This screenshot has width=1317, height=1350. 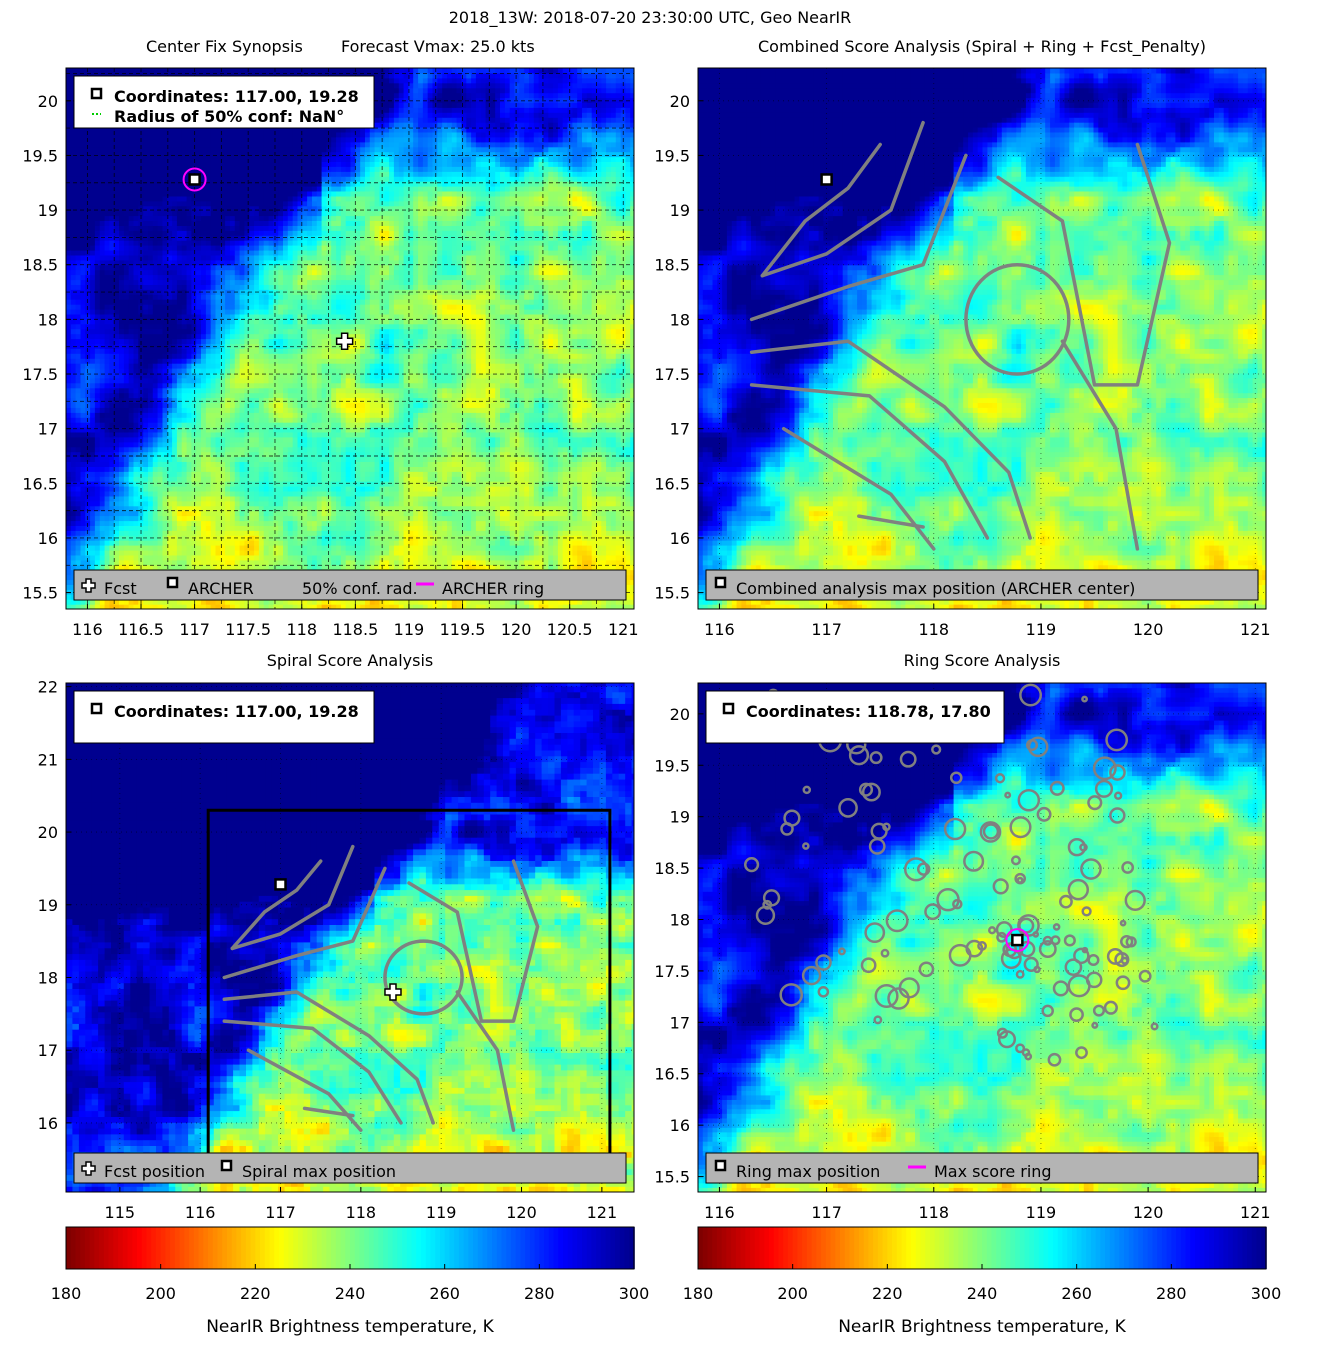 I want to click on colorbar-tick-label: 220, so click(x=887, y=1293).